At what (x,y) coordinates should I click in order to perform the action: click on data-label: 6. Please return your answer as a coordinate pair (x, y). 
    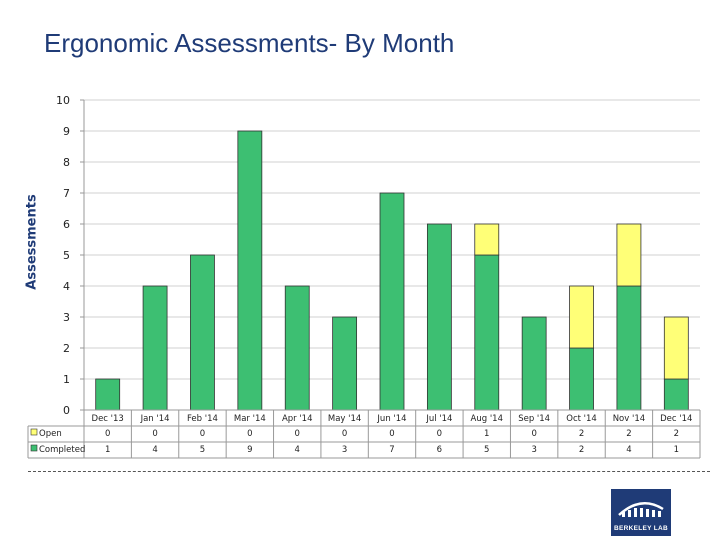
    Looking at the image, I should click on (439, 450).